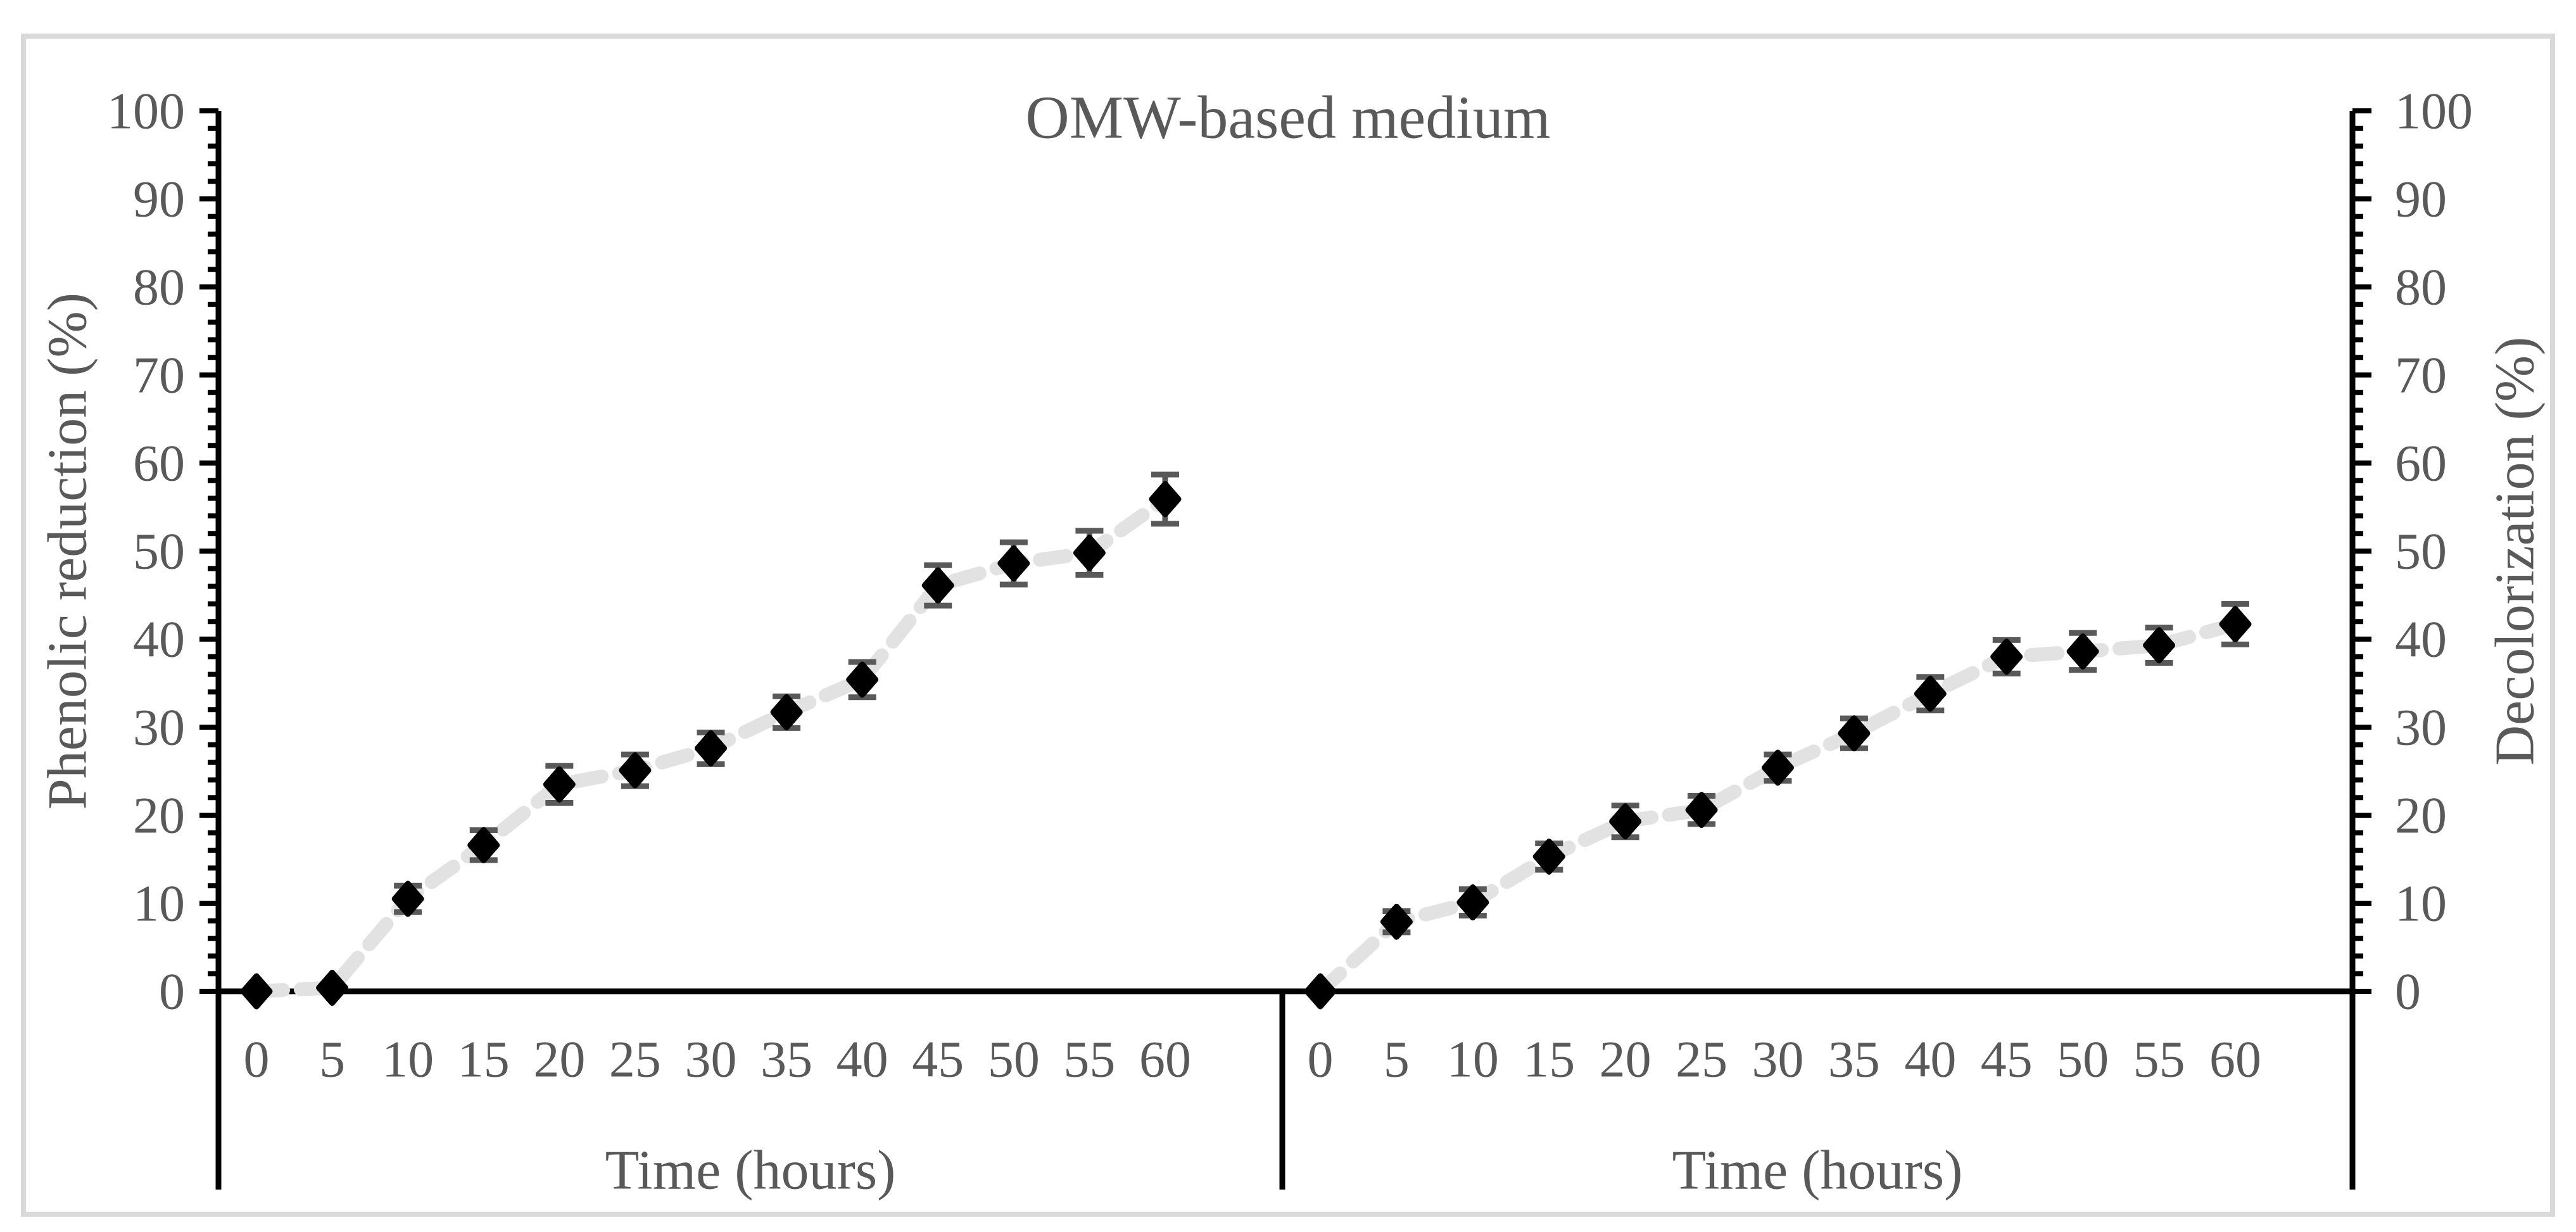 The width and height of the screenshot is (2576, 1232). I want to click on chart-title: OMW-based medium, so click(1287, 117).